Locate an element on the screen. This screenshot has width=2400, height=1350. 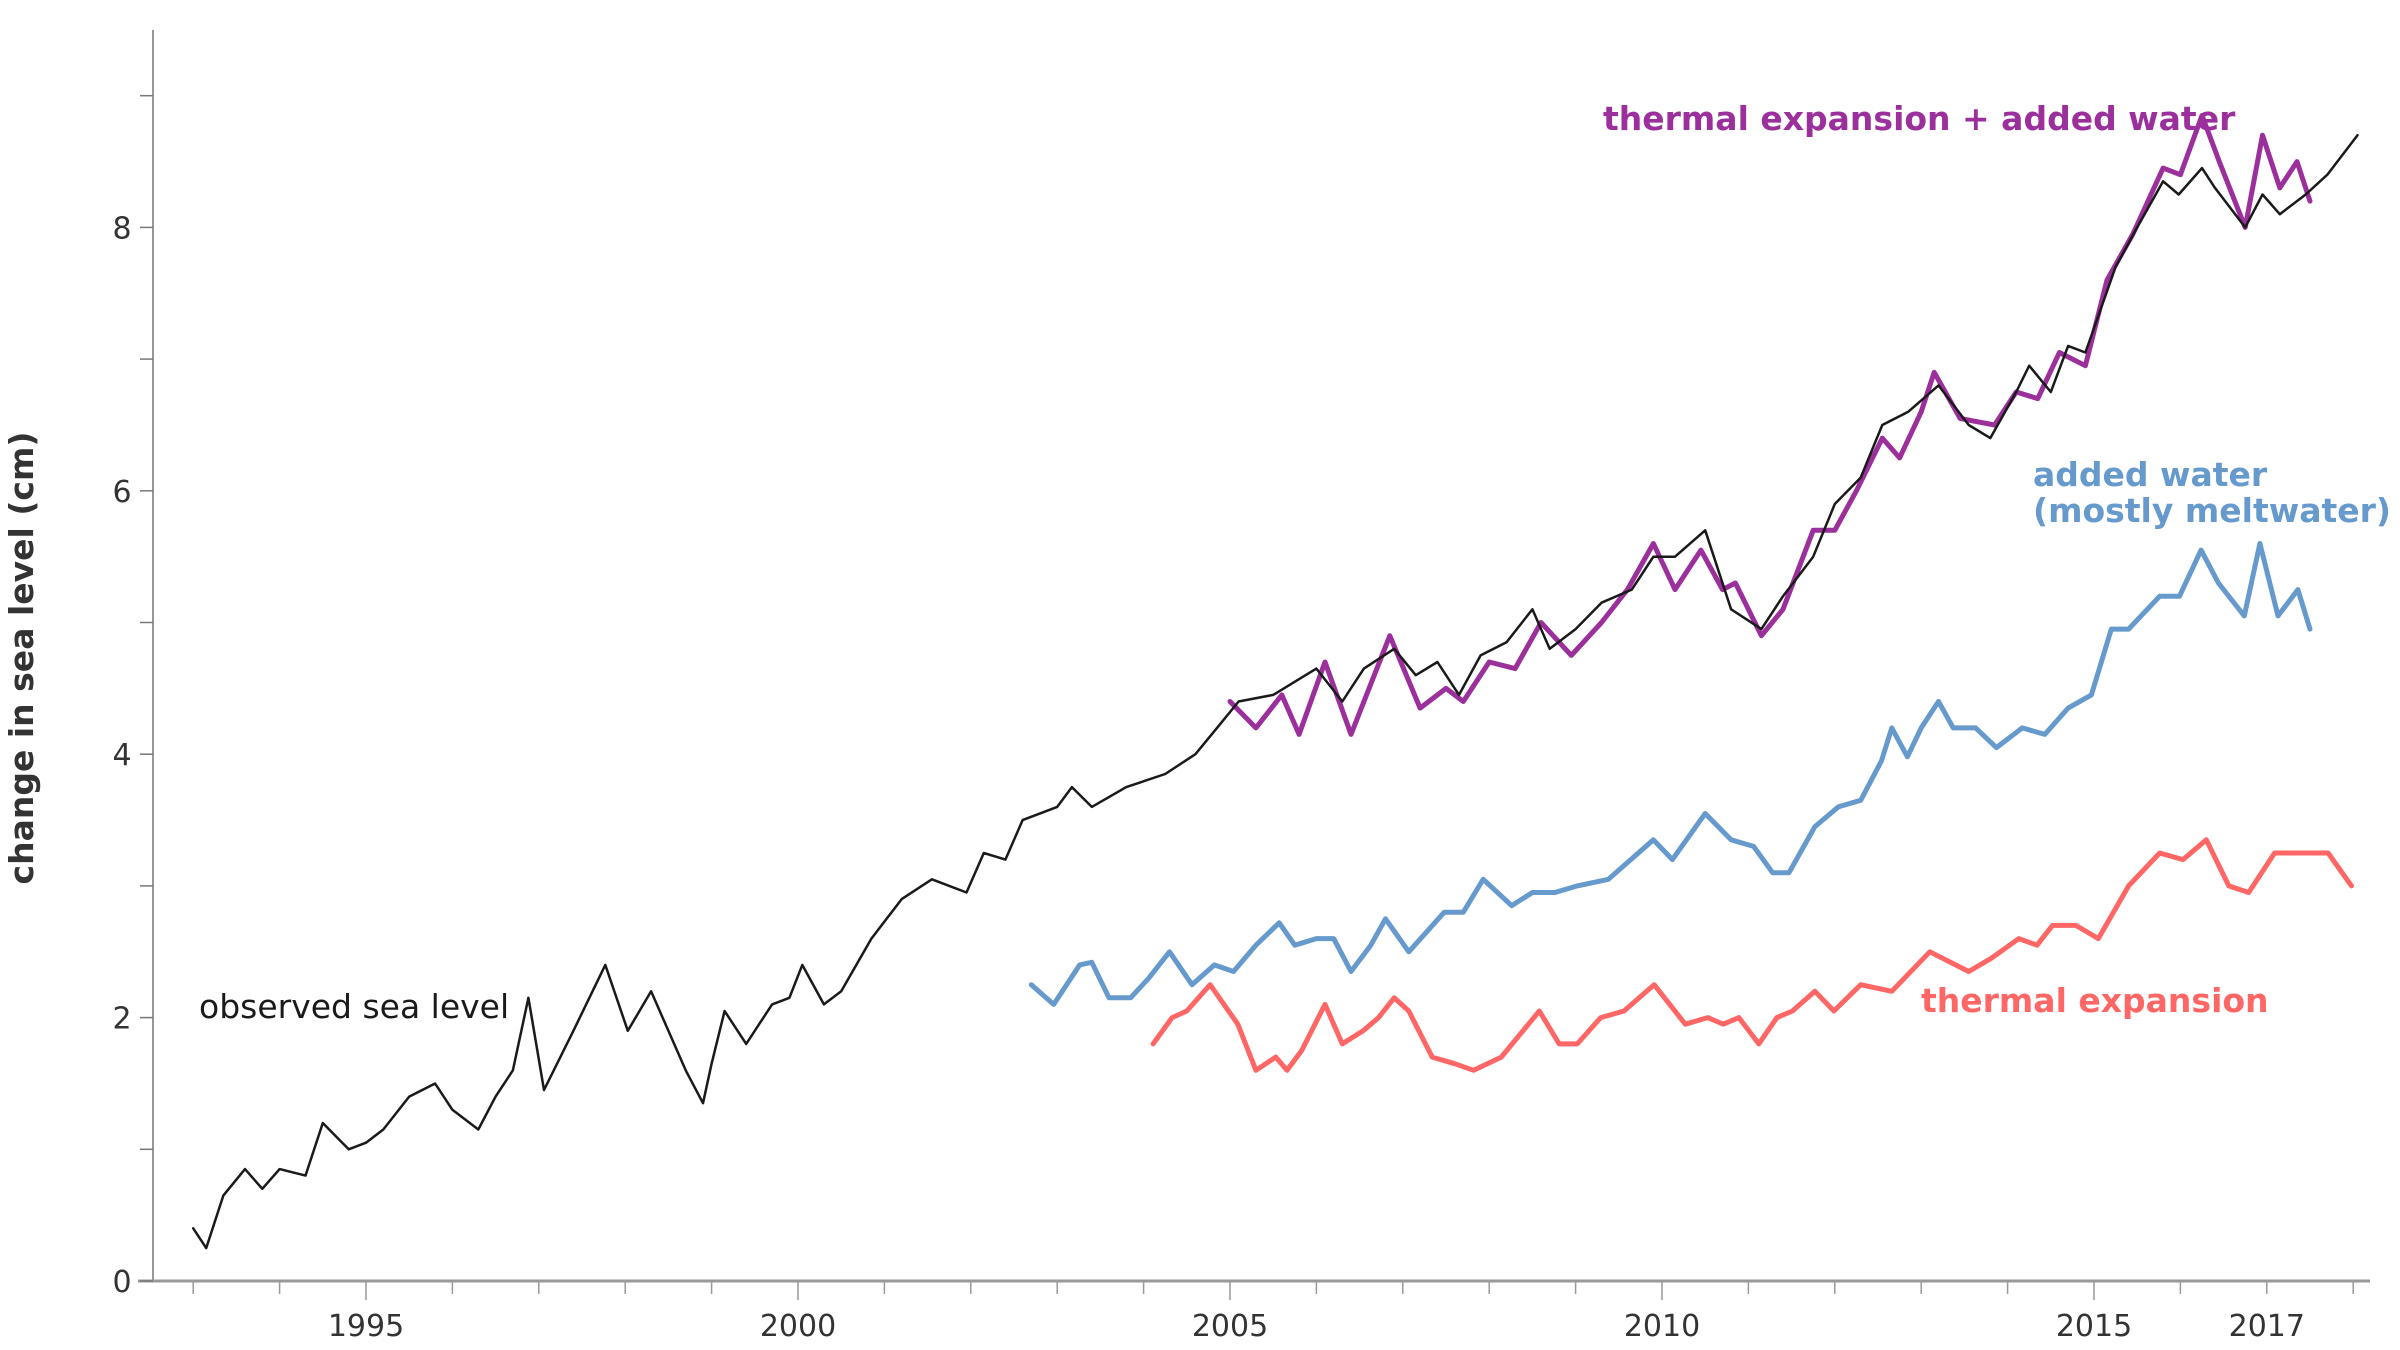
label-thermal-expansion: thermal expansion is located at coordinates (2095, 1000).